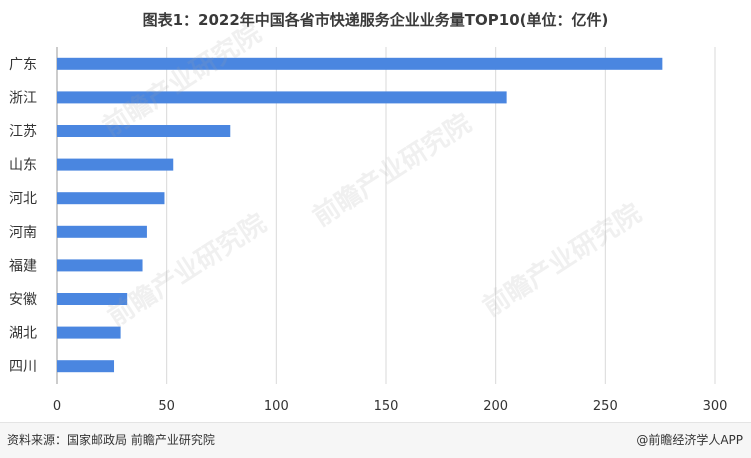 This screenshot has height=458, width=751. Describe the element at coordinates (23, 367) in the screenshot. I see `category-label: 四川` at that location.